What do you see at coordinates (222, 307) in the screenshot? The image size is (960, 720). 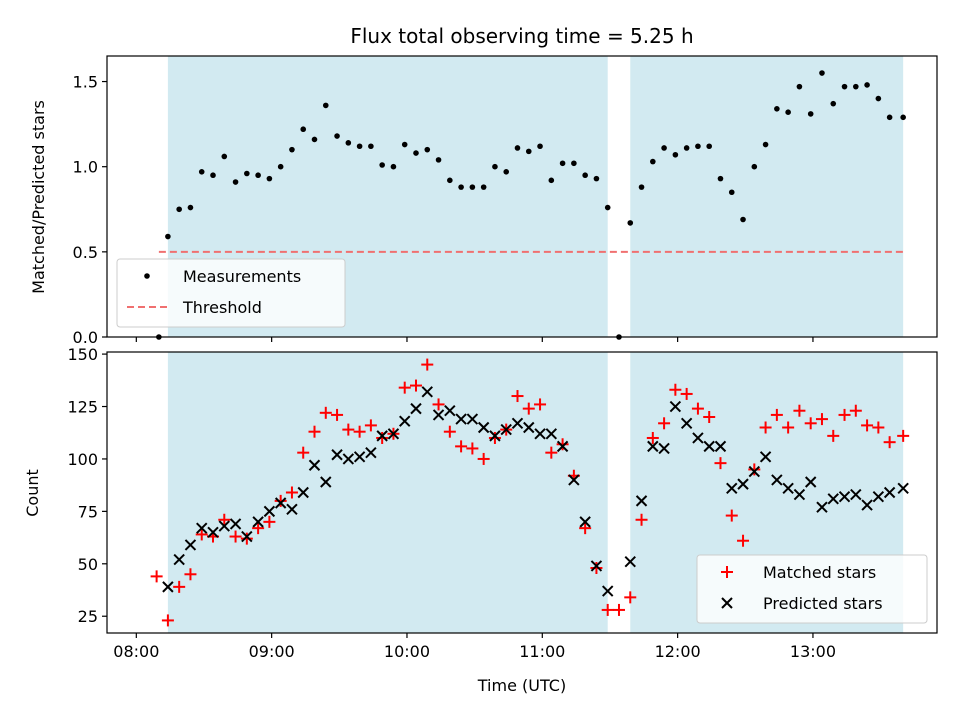 I see `legend-label-threshold: Threshold` at bounding box center [222, 307].